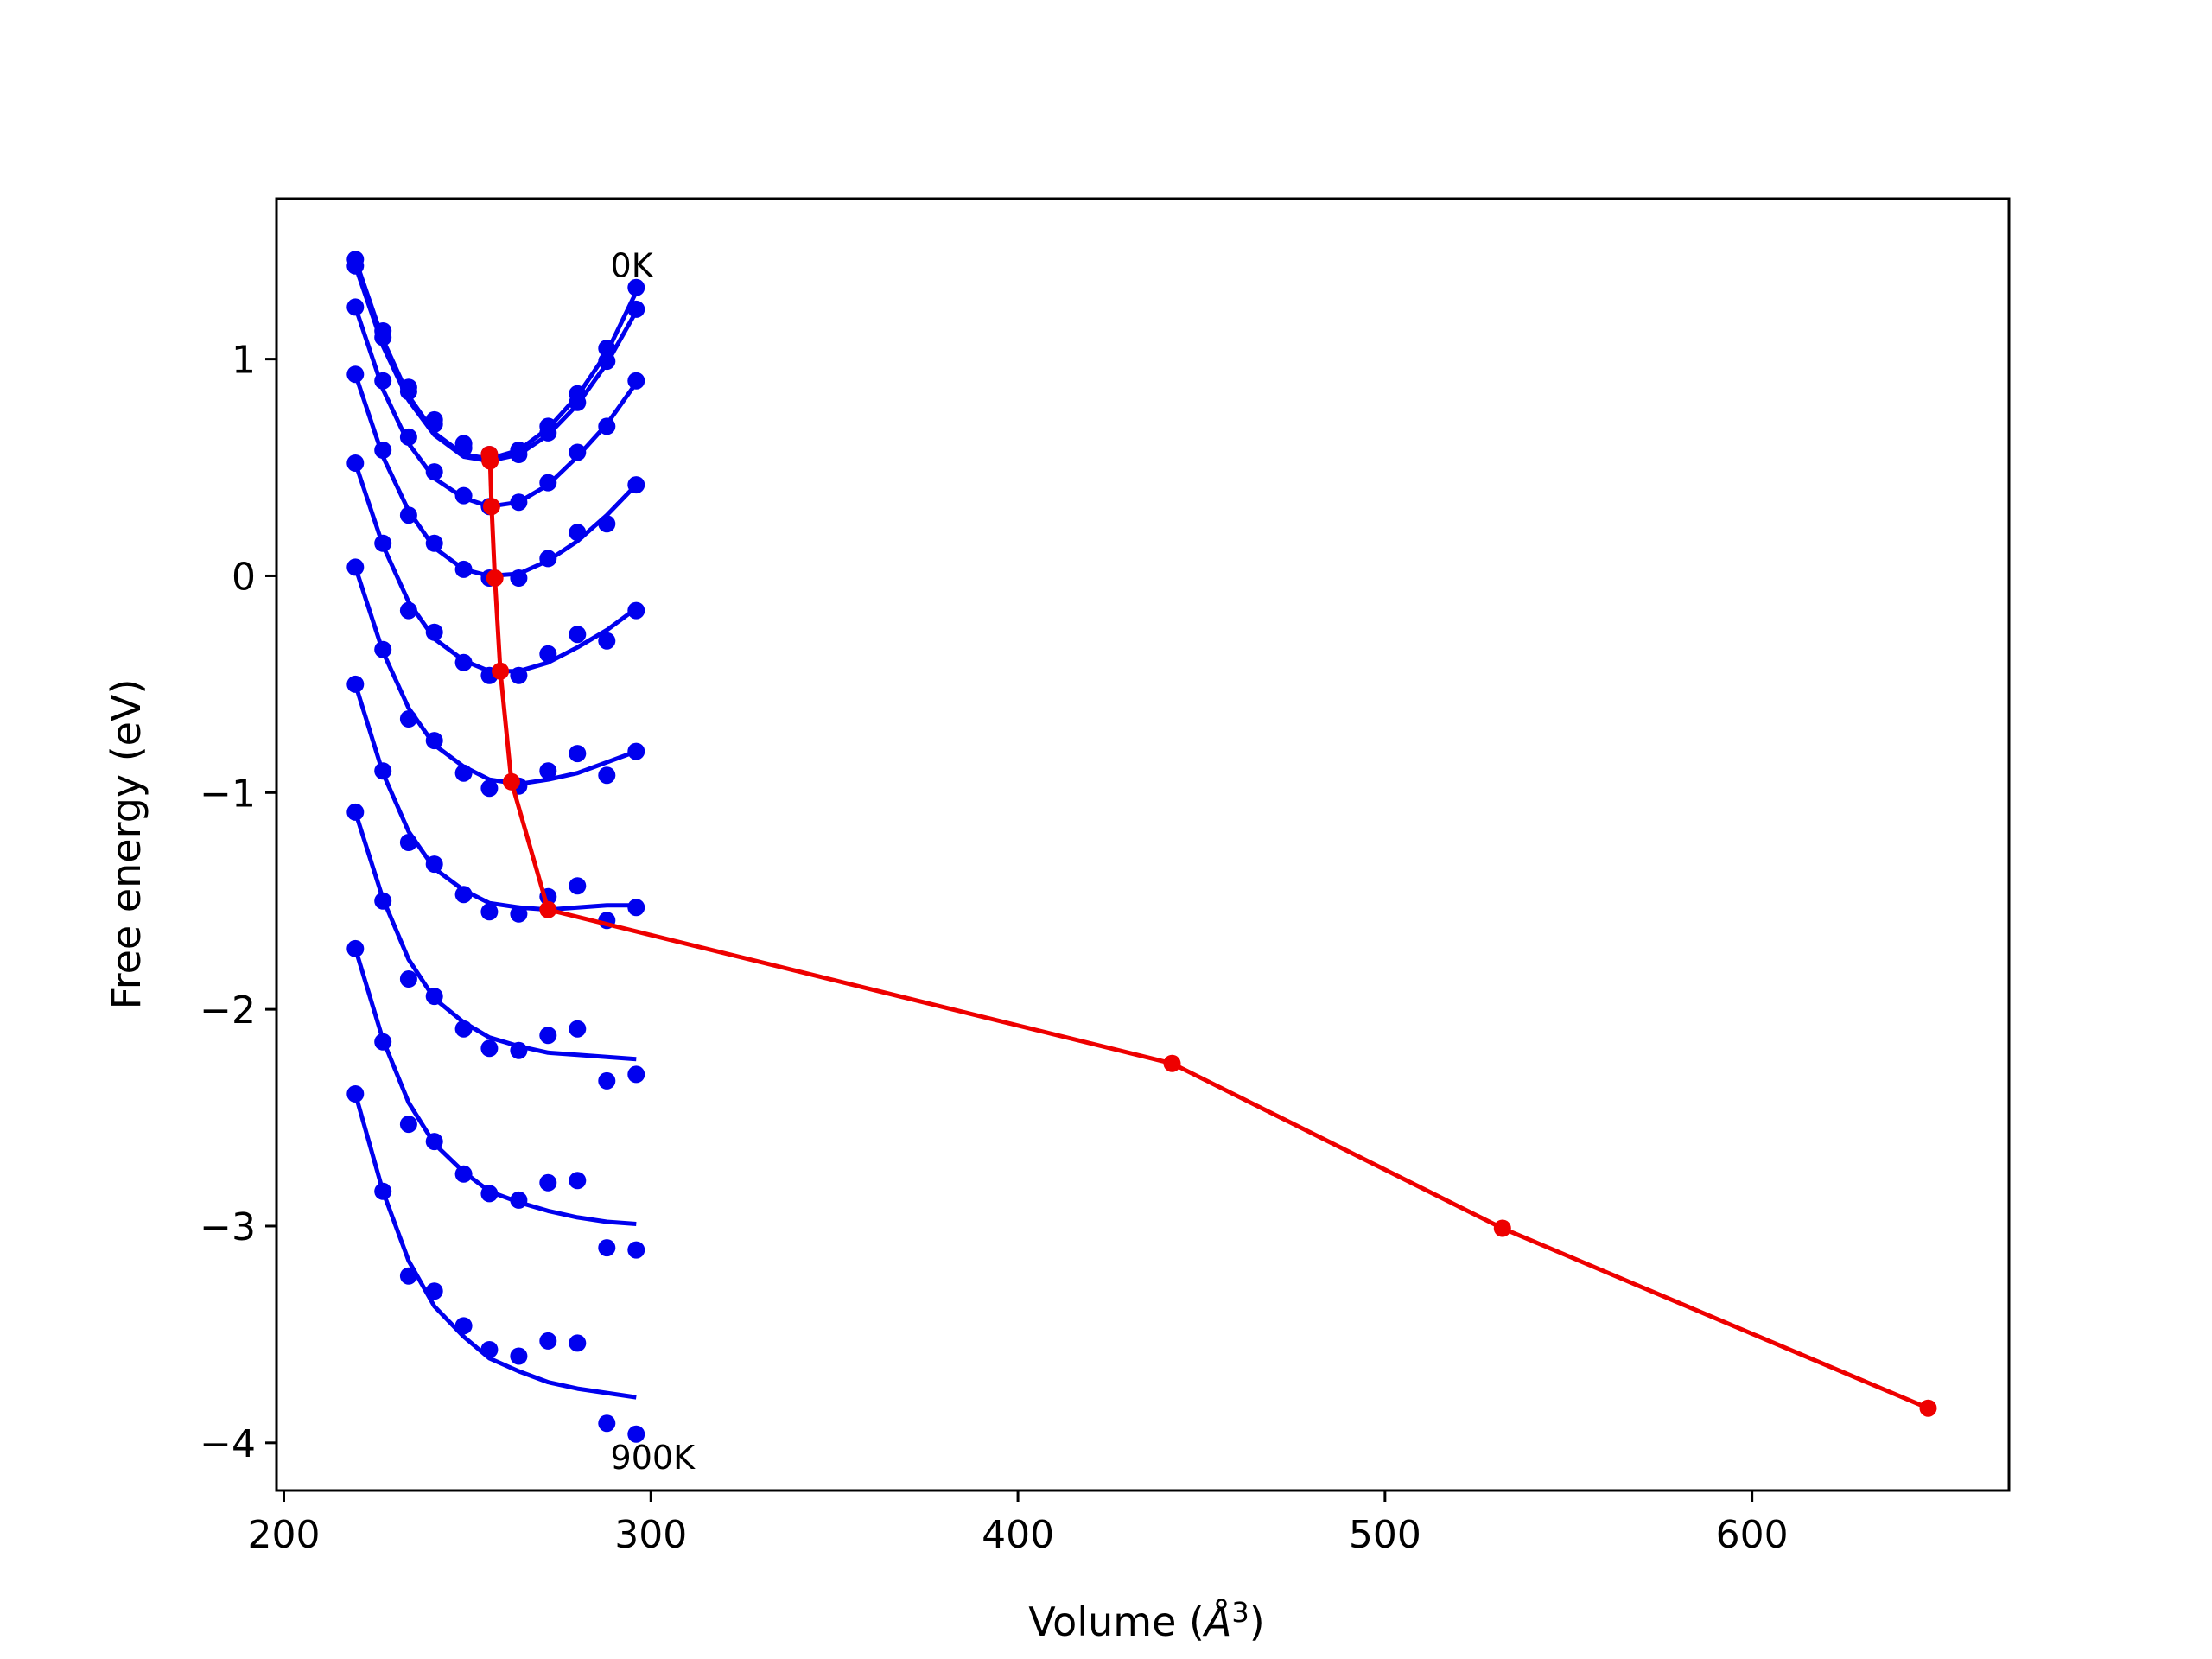  What do you see at coordinates (653, 861) in the screenshot?
I see `annotations: 0K 900K` at bounding box center [653, 861].